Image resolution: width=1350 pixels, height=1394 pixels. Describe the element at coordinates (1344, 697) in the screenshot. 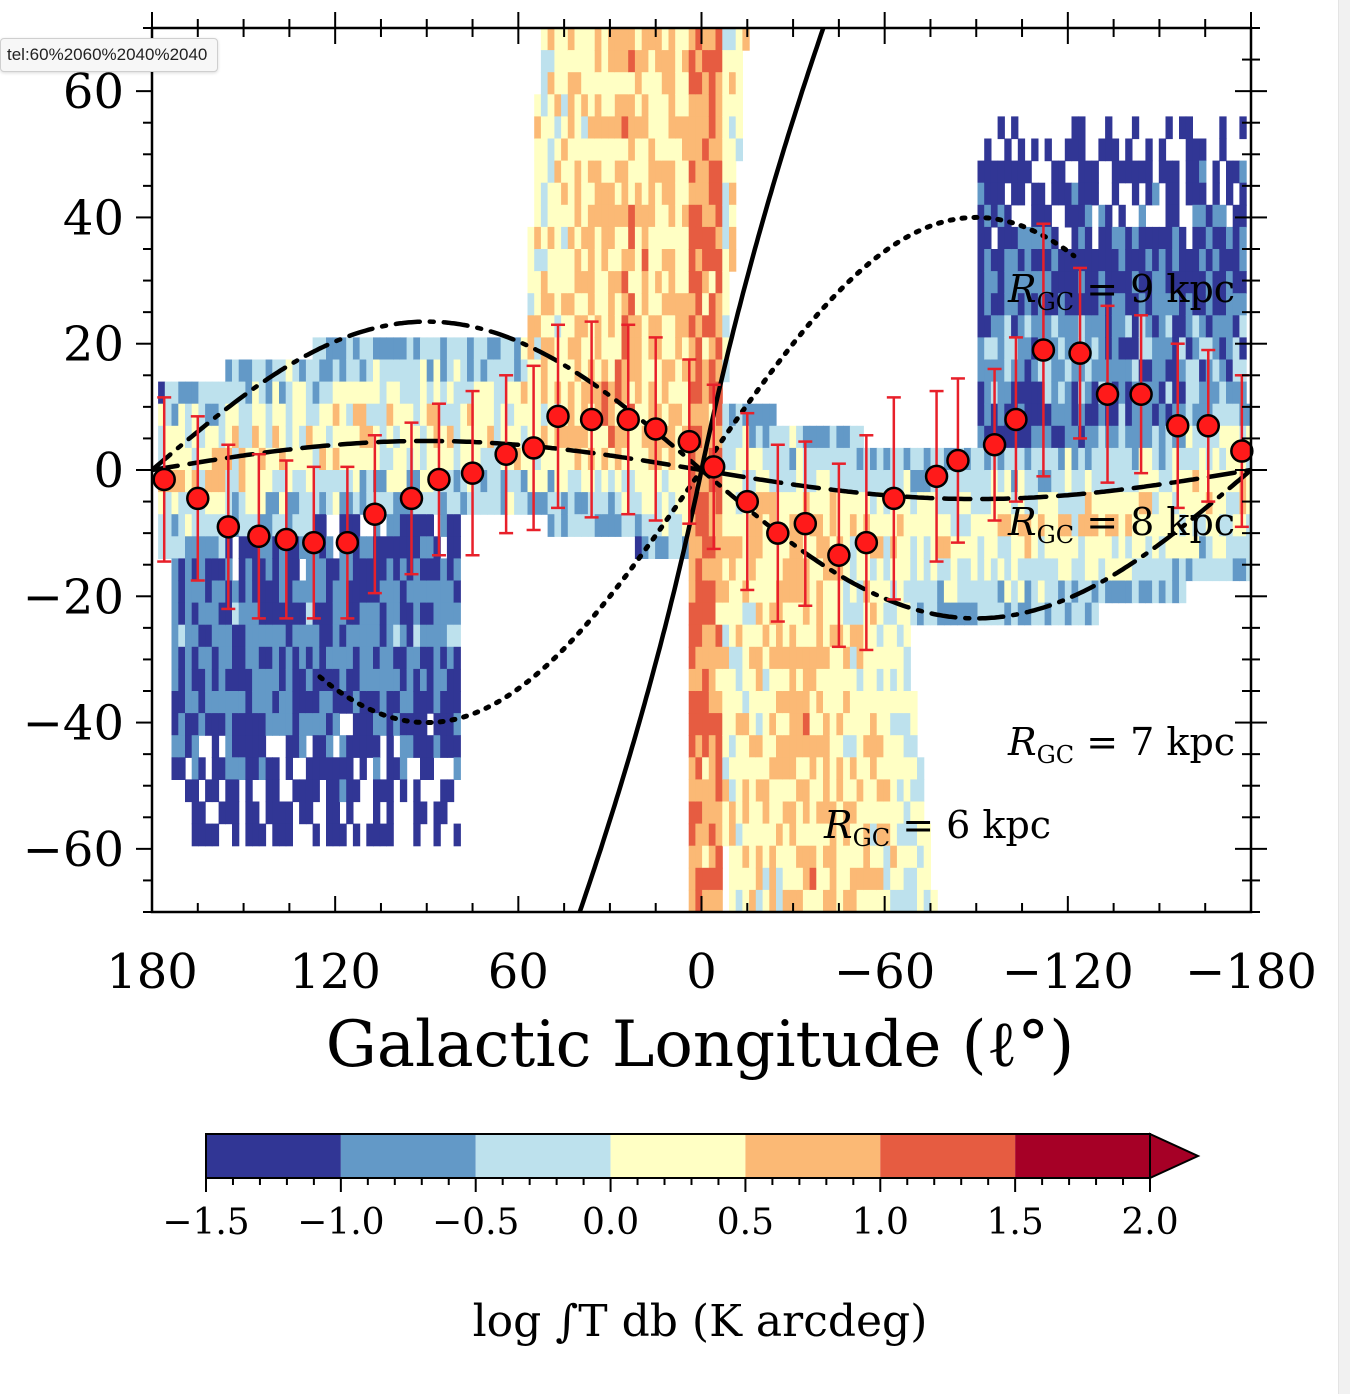

I see `vertical-scrollbar` at that location.